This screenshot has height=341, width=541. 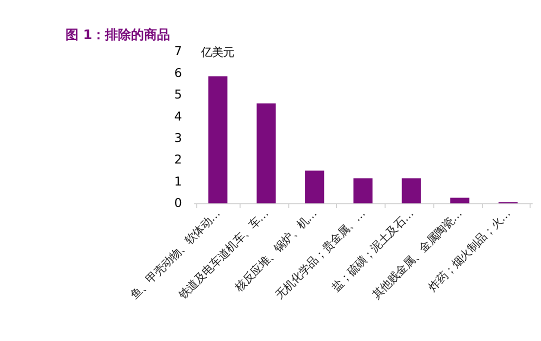 I want to click on y-tick-label: 4, so click(x=178, y=116).